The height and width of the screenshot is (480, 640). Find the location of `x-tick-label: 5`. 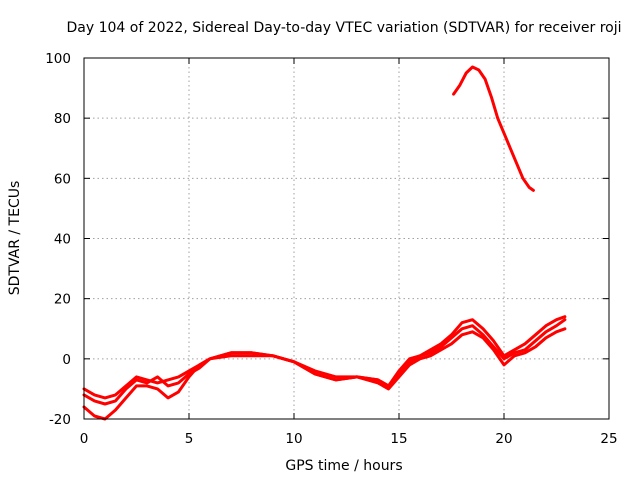

x-tick-label: 5 is located at coordinates (189, 439).